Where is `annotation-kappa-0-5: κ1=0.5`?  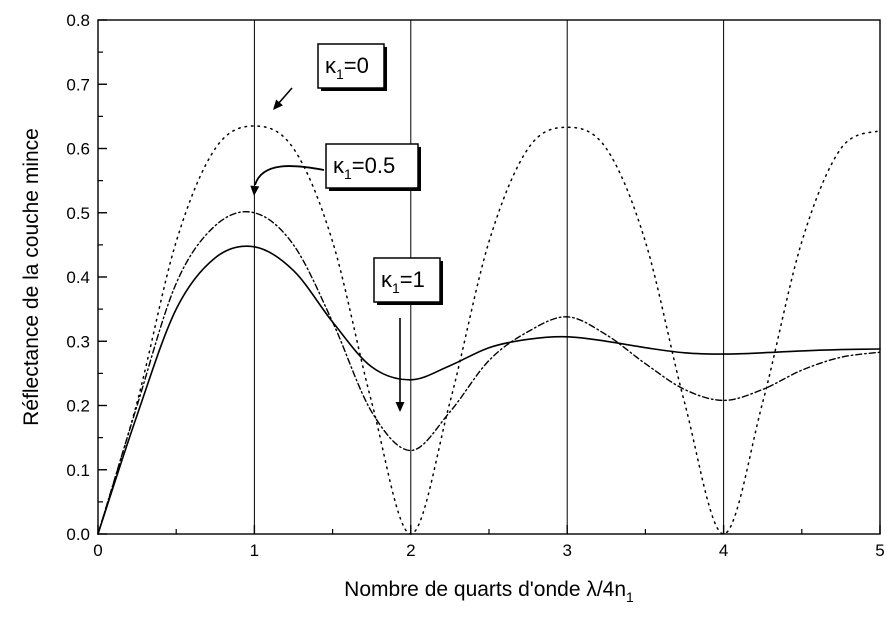
annotation-kappa-0-5: κ1=0.5 is located at coordinates (373, 167).